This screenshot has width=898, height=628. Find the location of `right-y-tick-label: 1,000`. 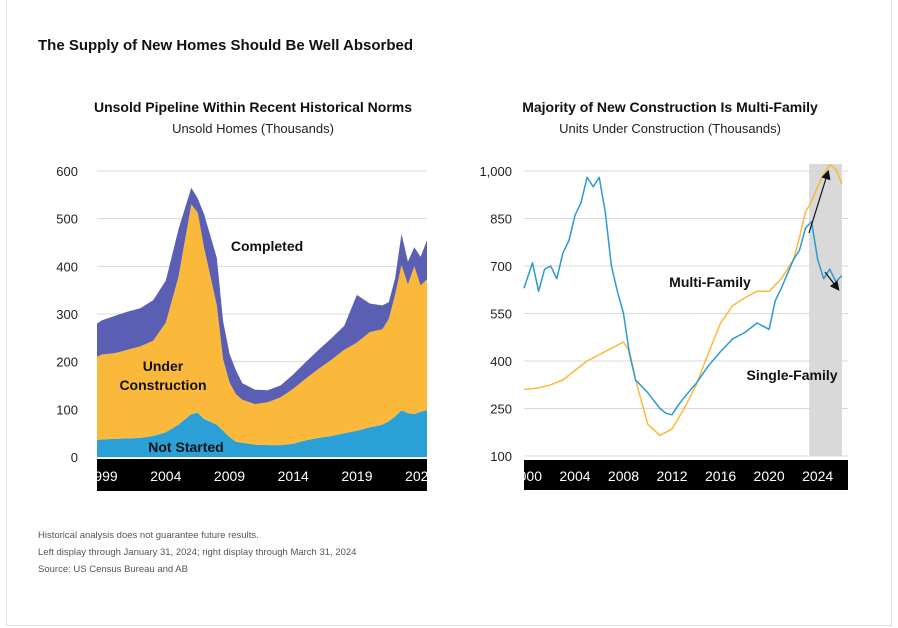

right-y-tick-label: 1,000 is located at coordinates (495, 171).